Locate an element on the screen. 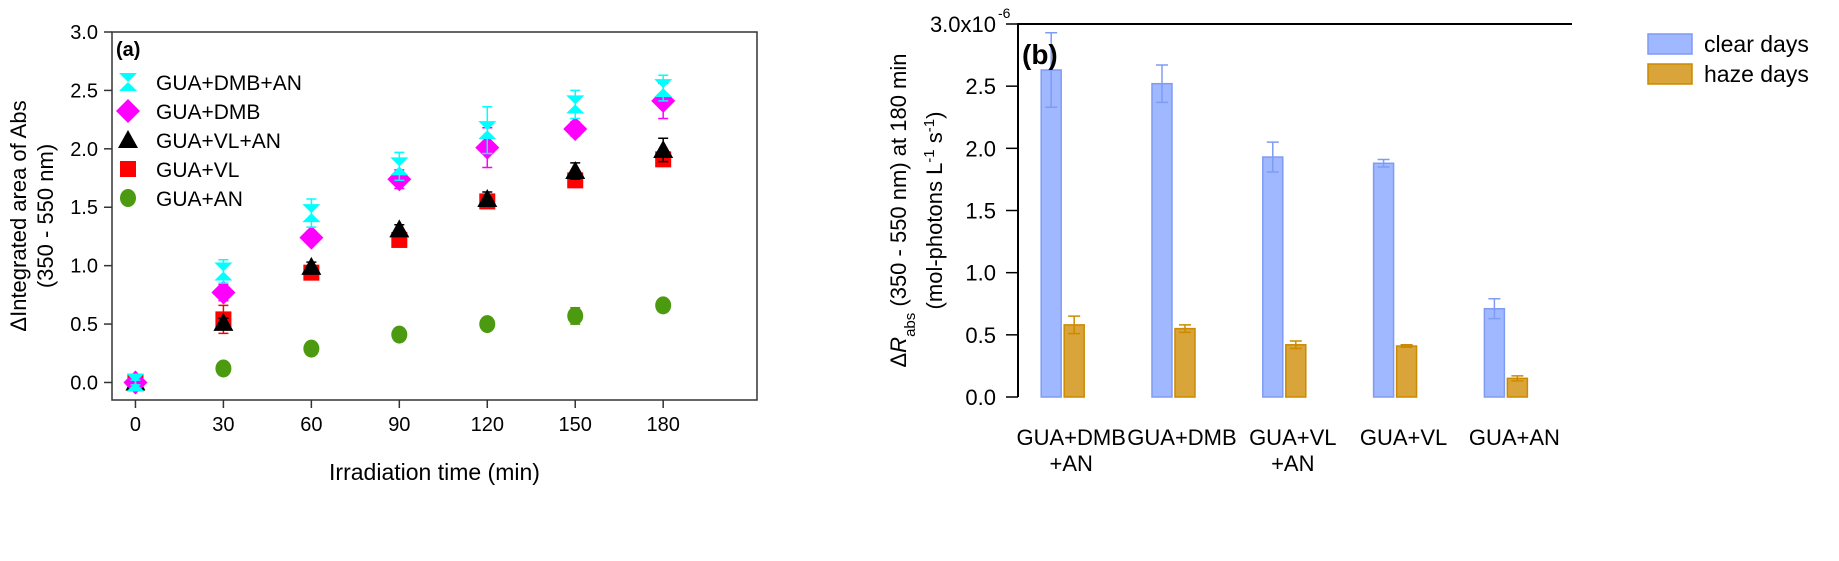 The image size is (1839, 561). legend: GUA+DMB+AN GUA+DMB GUA+VL+AN GUA+VL GUA+AN is located at coordinates (209, 141).